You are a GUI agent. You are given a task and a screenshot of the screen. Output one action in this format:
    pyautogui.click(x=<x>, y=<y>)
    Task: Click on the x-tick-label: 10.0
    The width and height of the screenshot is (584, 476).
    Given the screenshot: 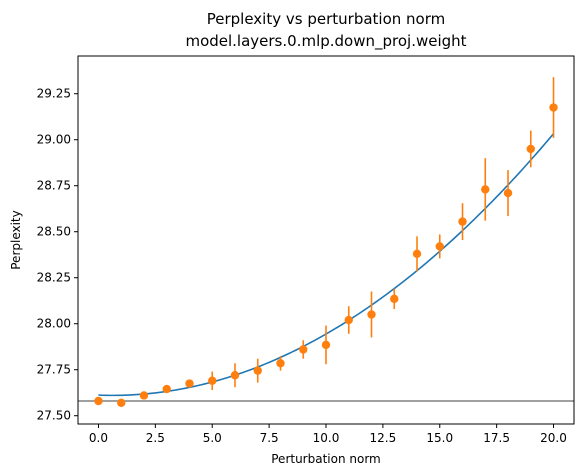 What is the action you would take?
    pyautogui.click(x=326, y=438)
    